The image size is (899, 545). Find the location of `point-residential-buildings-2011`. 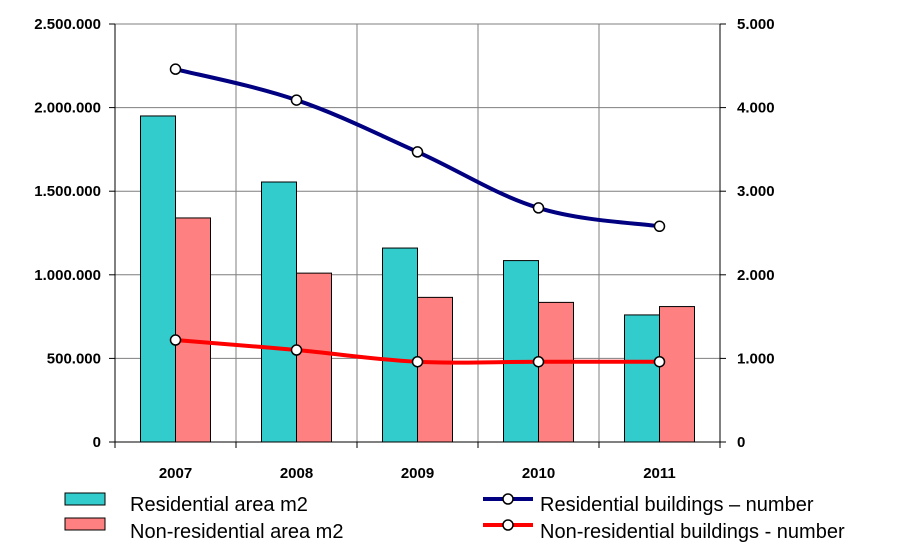

point-residential-buildings-2011 is located at coordinates (659, 226).